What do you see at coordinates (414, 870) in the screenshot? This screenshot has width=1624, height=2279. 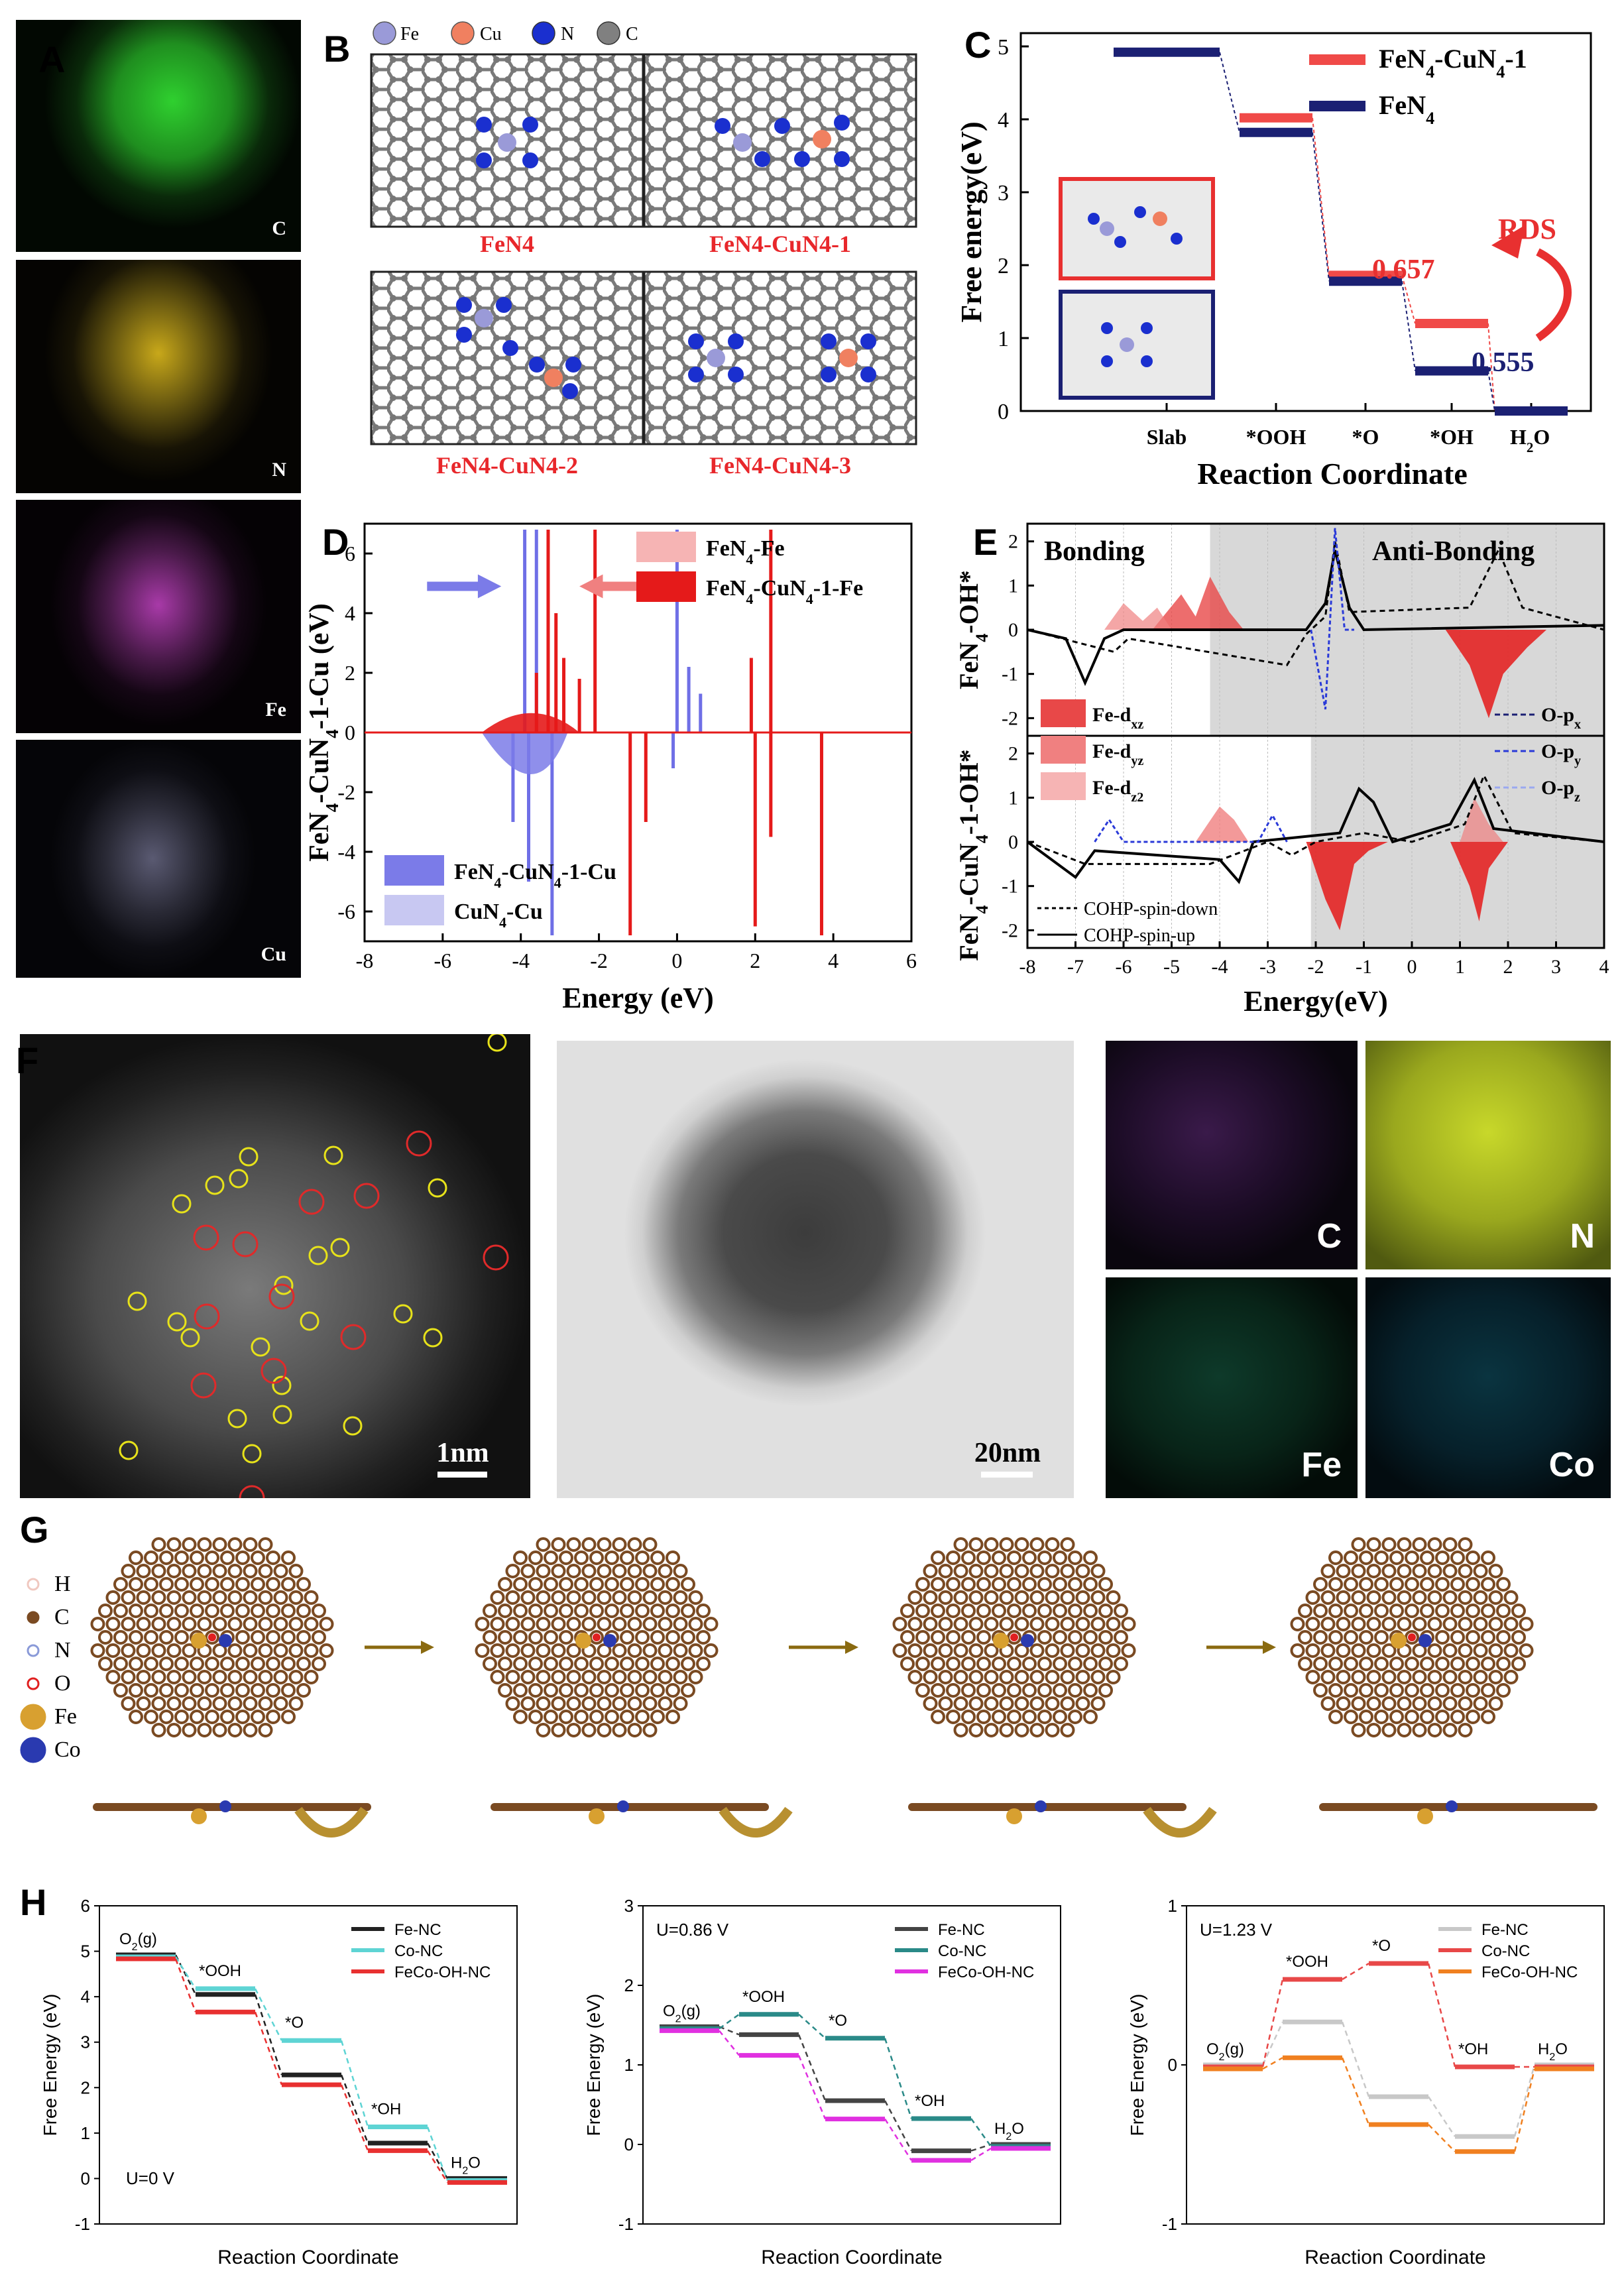 I see `legend-swatch` at bounding box center [414, 870].